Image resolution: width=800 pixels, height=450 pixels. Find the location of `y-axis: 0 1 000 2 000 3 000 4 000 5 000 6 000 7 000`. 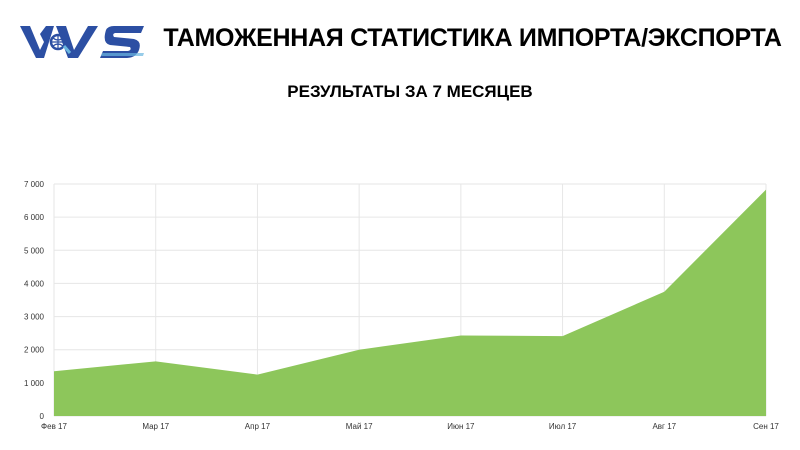

y-axis: 0 1 000 2 000 3 000 4 000 5 000 6 000 7 000 is located at coordinates (34, 300).